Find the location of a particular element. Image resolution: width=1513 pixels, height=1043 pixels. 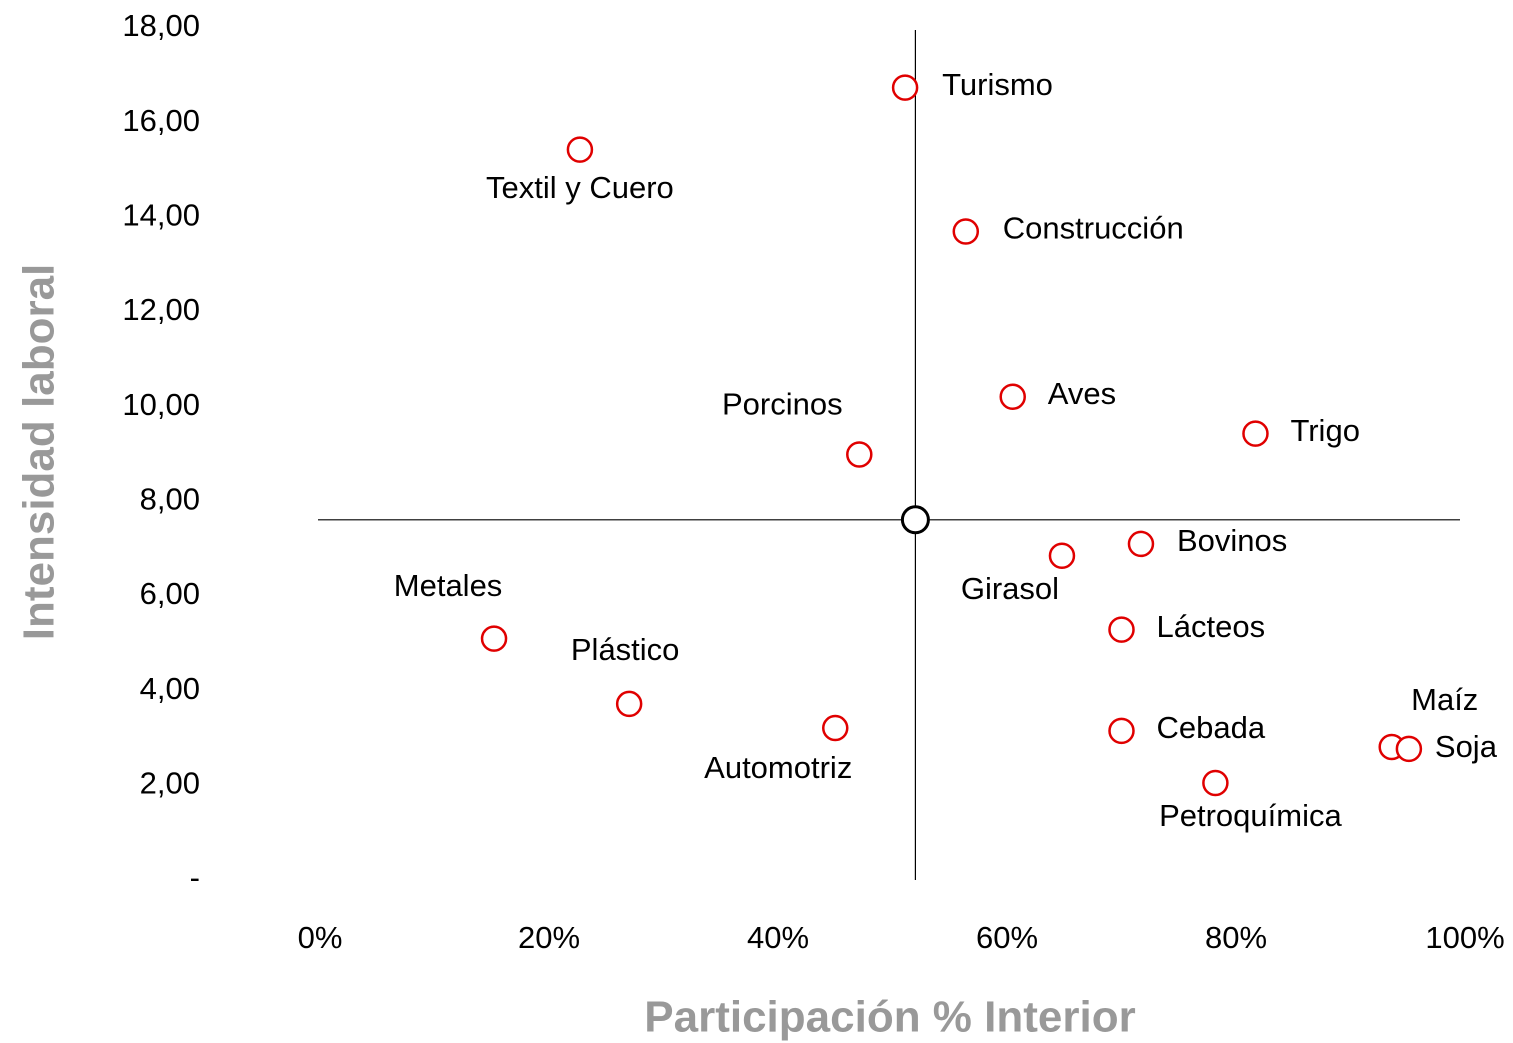

point-label: Porcinos is located at coordinates (782, 404).